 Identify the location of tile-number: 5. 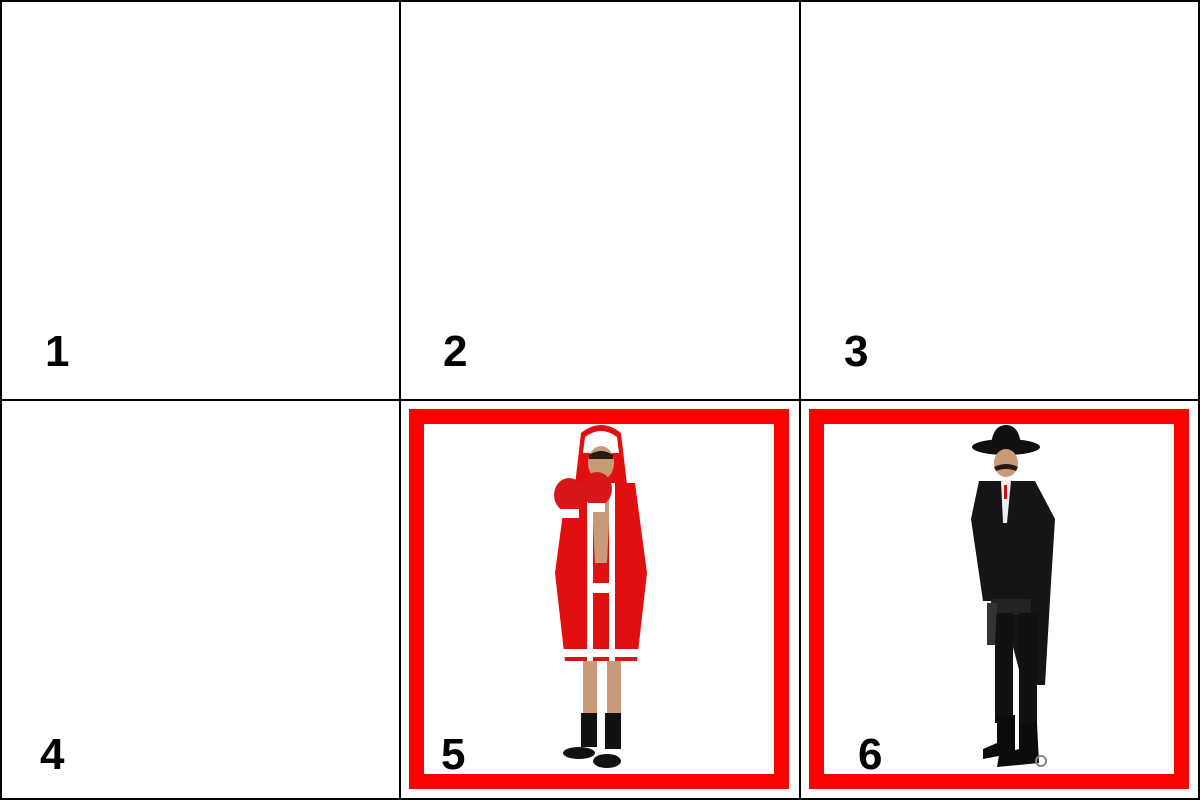
(453, 754).